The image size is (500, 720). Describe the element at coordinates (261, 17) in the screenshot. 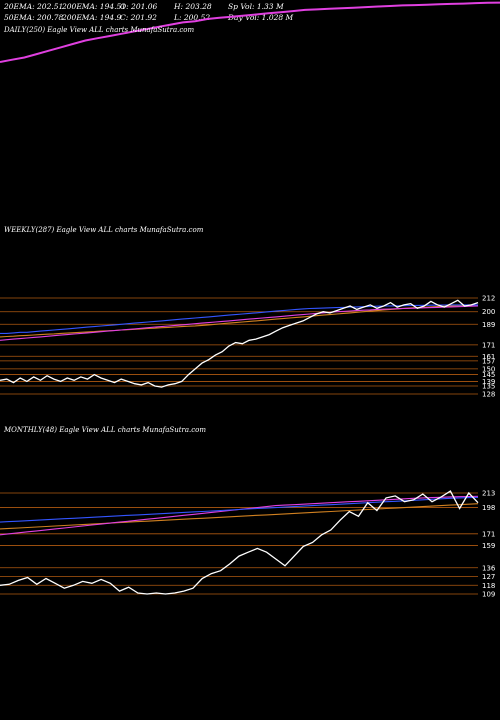

I see `day-vol-readout: Day Vol: 1.028 M` at that location.